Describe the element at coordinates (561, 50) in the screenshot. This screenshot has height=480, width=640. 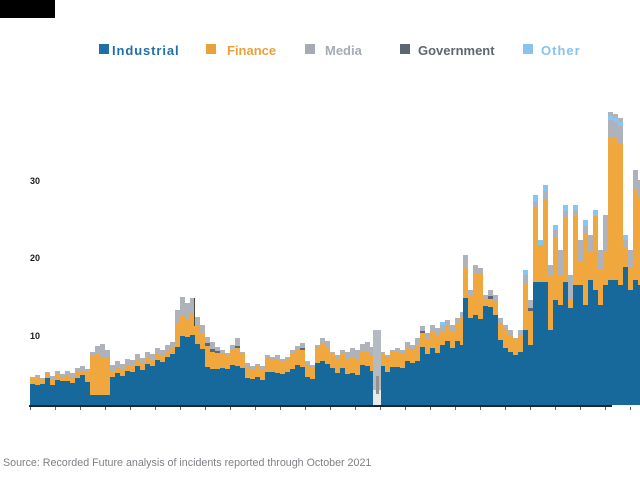
I see `svg-text: Other` at that location.